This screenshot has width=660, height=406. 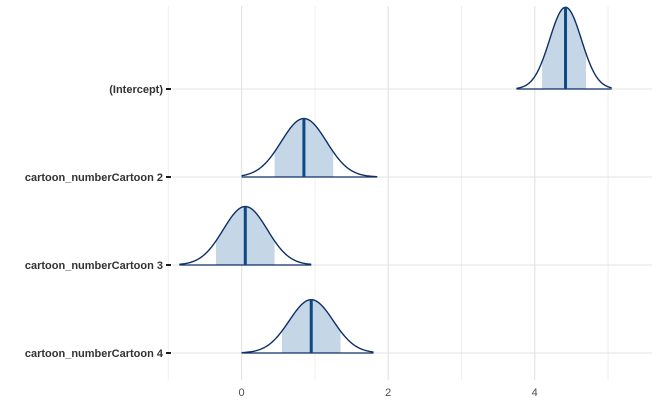 What do you see at coordinates (242, 393) in the screenshot?
I see `x-tick-label: 0` at bounding box center [242, 393].